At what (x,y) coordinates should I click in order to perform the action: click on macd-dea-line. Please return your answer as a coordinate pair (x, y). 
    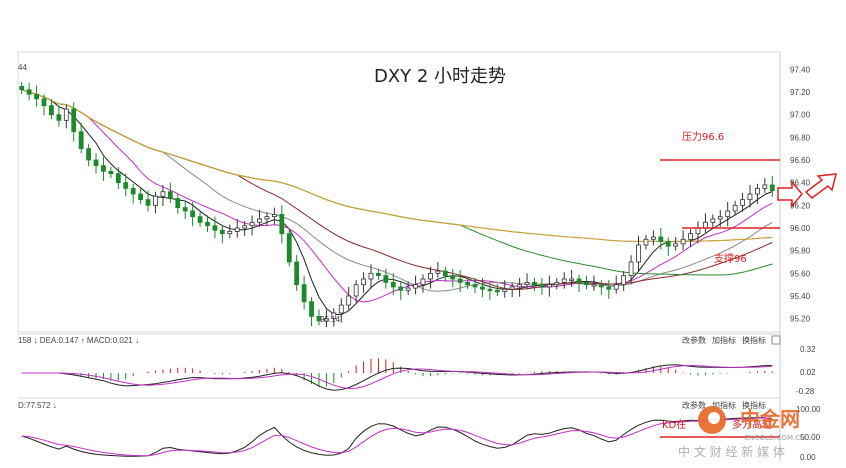
    Looking at the image, I should click on (397, 377).